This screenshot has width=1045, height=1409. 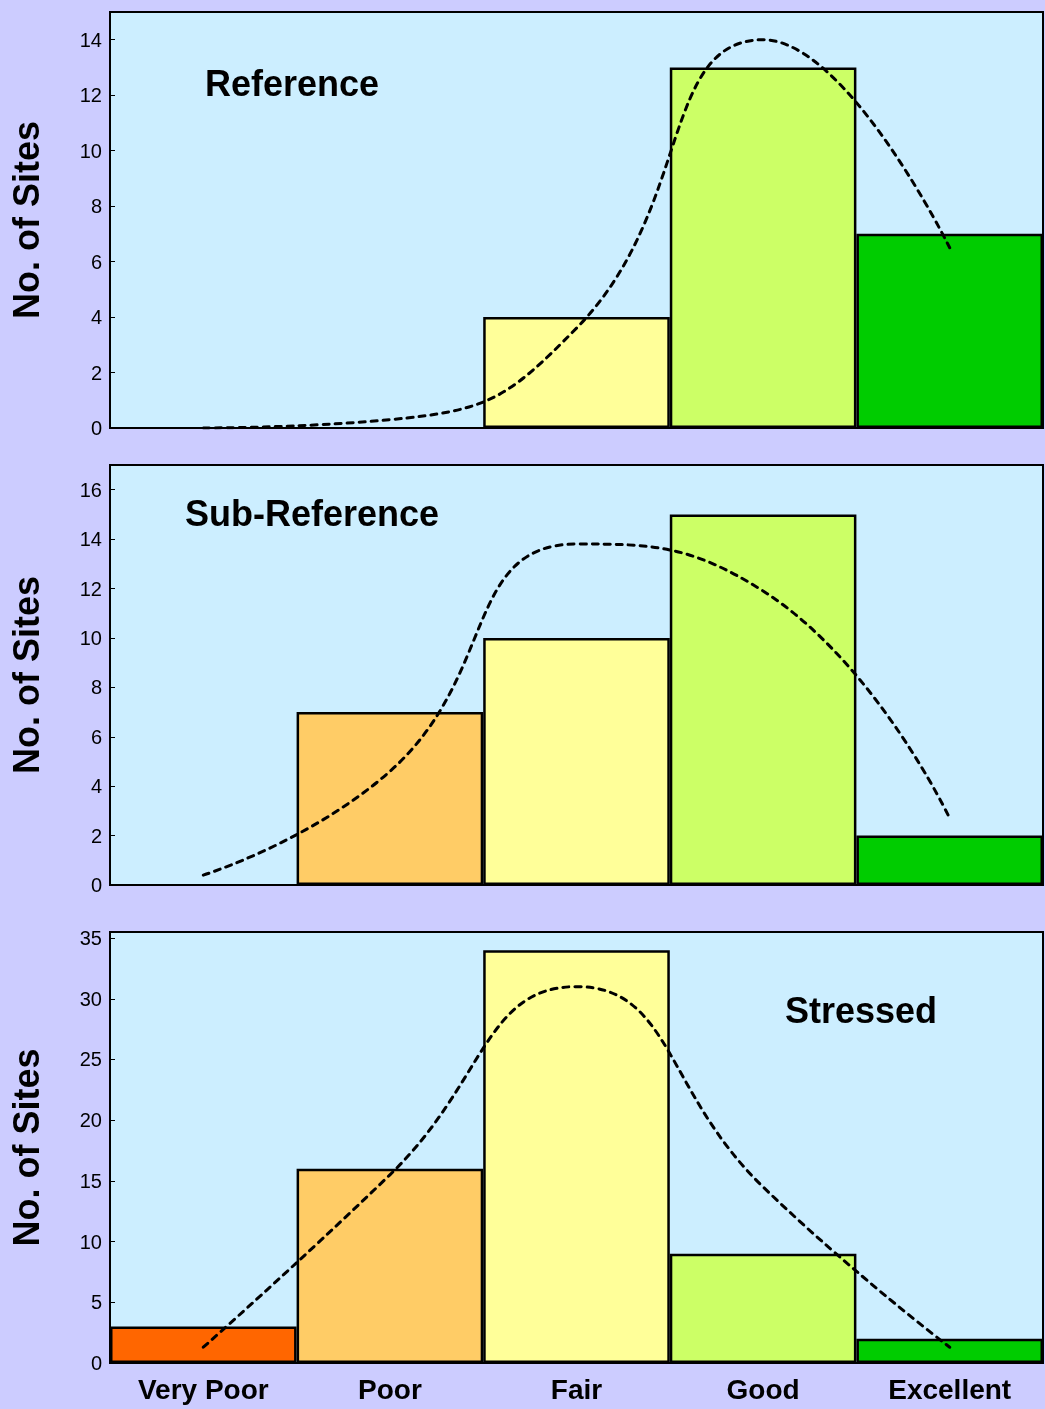 What do you see at coordinates (90, 1180) in the screenshot?
I see `y-tick-label: 15` at bounding box center [90, 1180].